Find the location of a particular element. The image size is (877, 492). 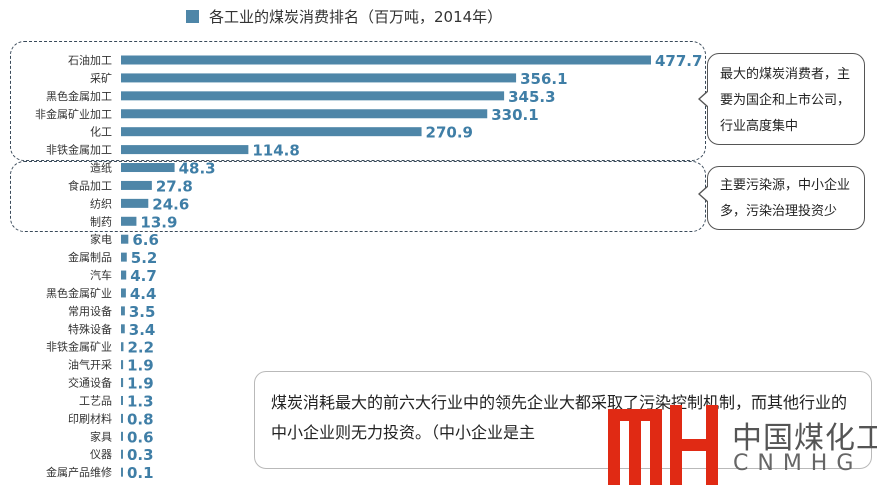

category-label: 家电 is located at coordinates (101, 239).